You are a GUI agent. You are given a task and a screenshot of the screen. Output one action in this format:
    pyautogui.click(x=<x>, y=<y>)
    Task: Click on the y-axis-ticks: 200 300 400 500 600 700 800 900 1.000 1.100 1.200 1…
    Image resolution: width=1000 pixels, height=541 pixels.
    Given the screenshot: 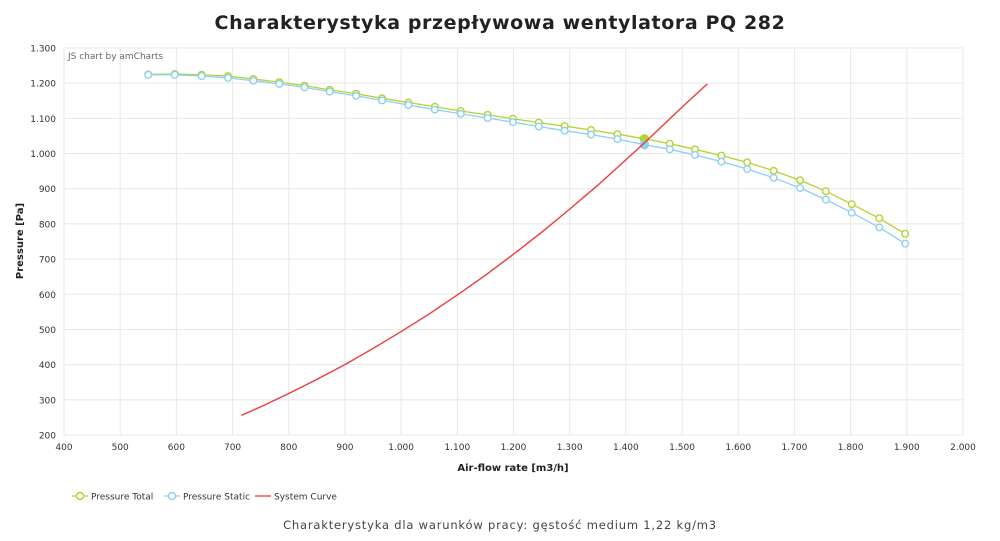 What is the action you would take?
    pyautogui.click(x=43, y=243)
    